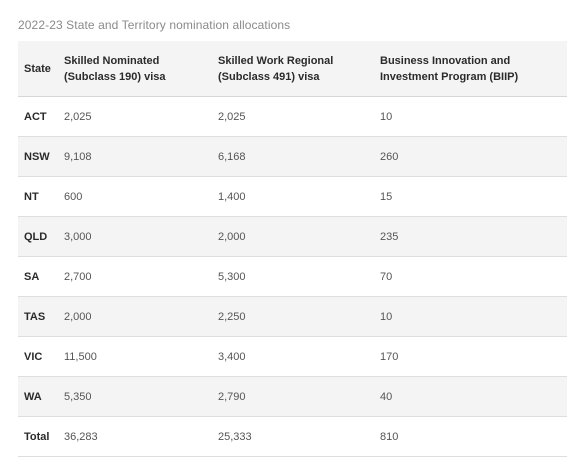 This screenshot has height=473, width=582. What do you see at coordinates (135, 196) in the screenshot?
I see `cell-subclass-190: 600` at bounding box center [135, 196].